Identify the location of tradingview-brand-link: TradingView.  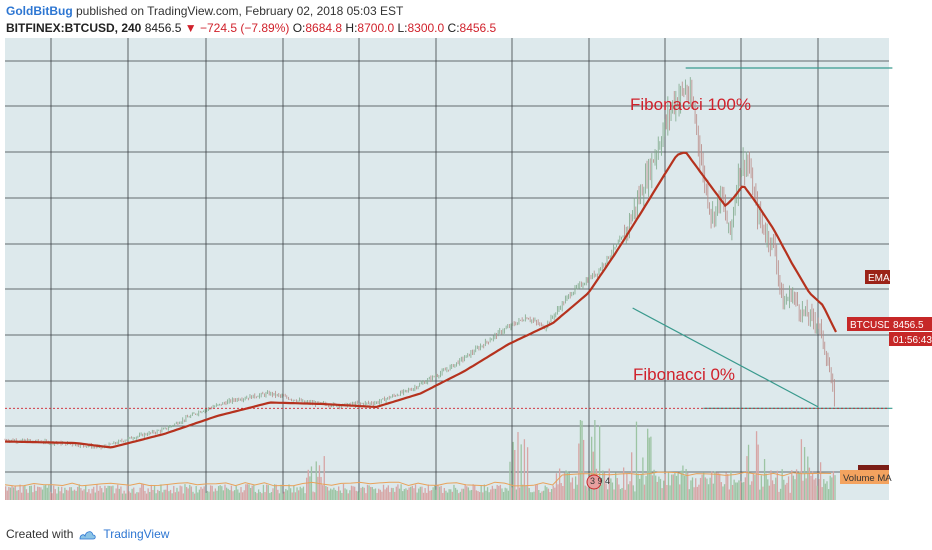
(136, 534).